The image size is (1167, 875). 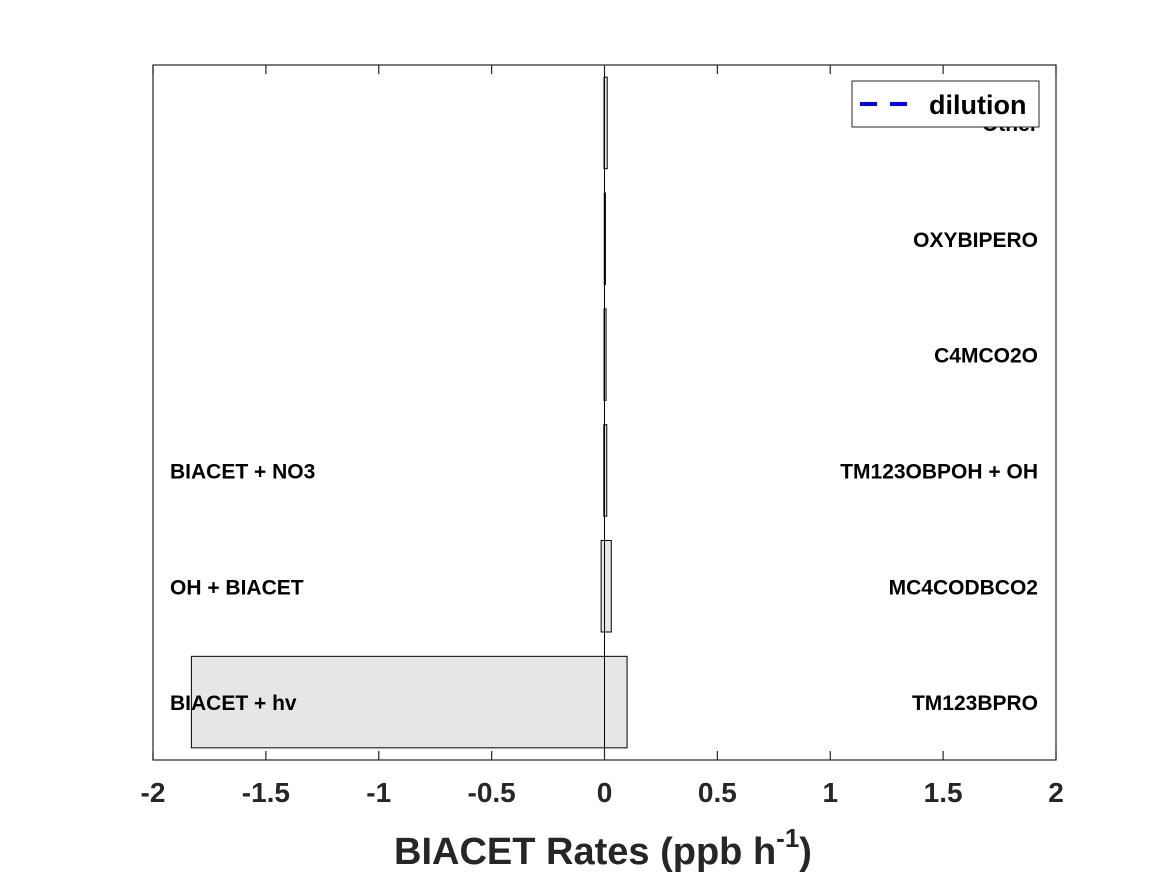 I want to click on loss-label-2: BIACET + NO3, so click(x=242, y=471).